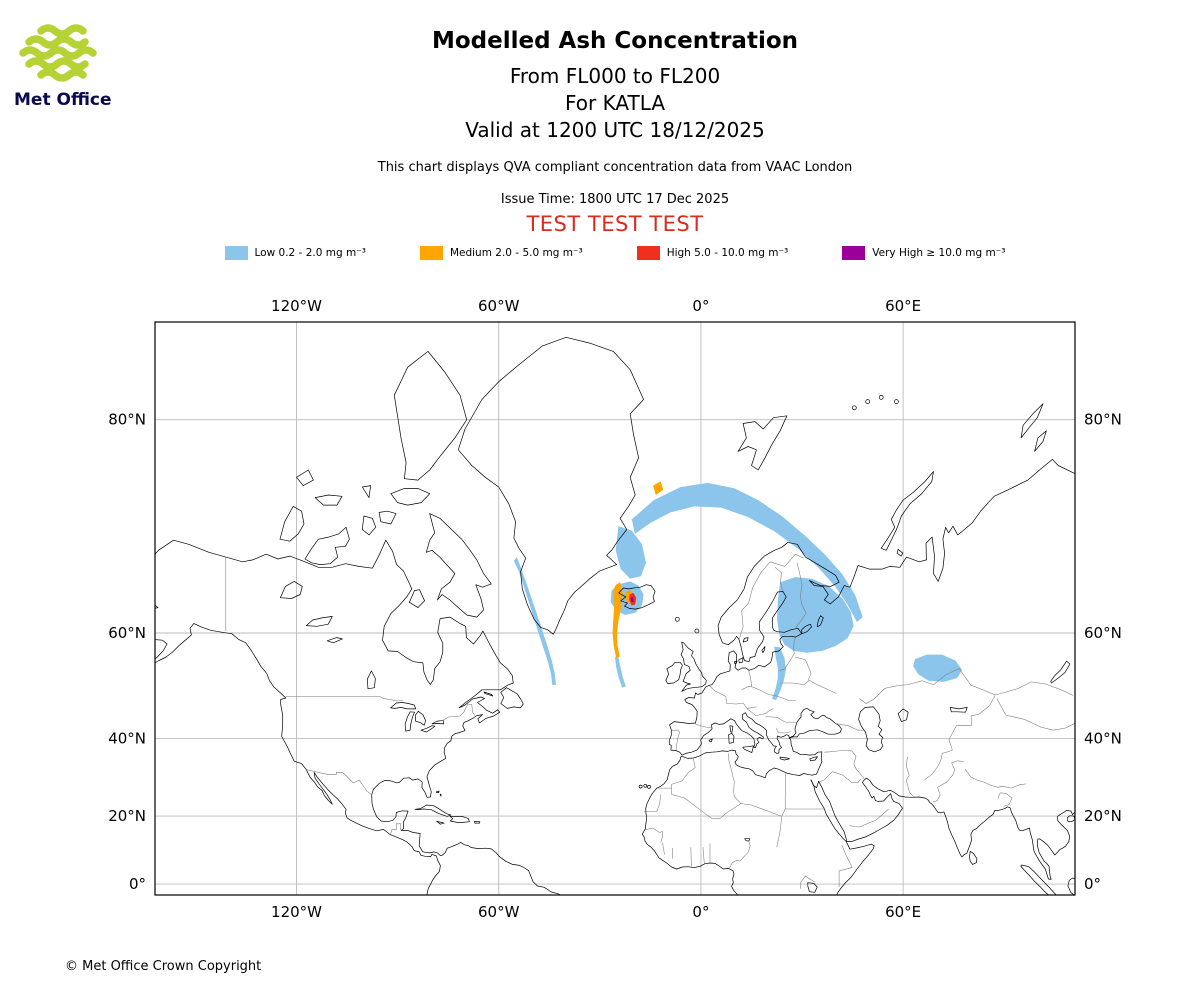  Describe the element at coordinates (903, 912) in the screenshot. I see `x-tick-label-bottom: 60°E` at that location.